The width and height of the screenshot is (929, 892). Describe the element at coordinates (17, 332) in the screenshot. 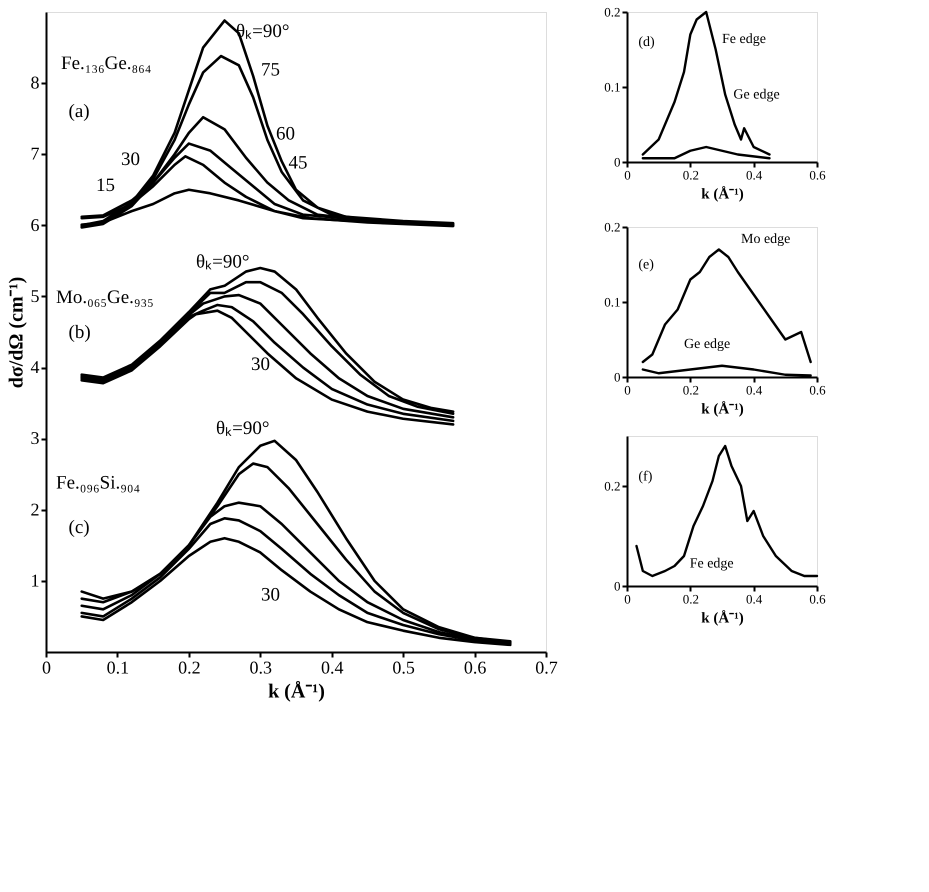

I see `y-axis-title: dσ/dΩ (cm⁻¹)` at that location.